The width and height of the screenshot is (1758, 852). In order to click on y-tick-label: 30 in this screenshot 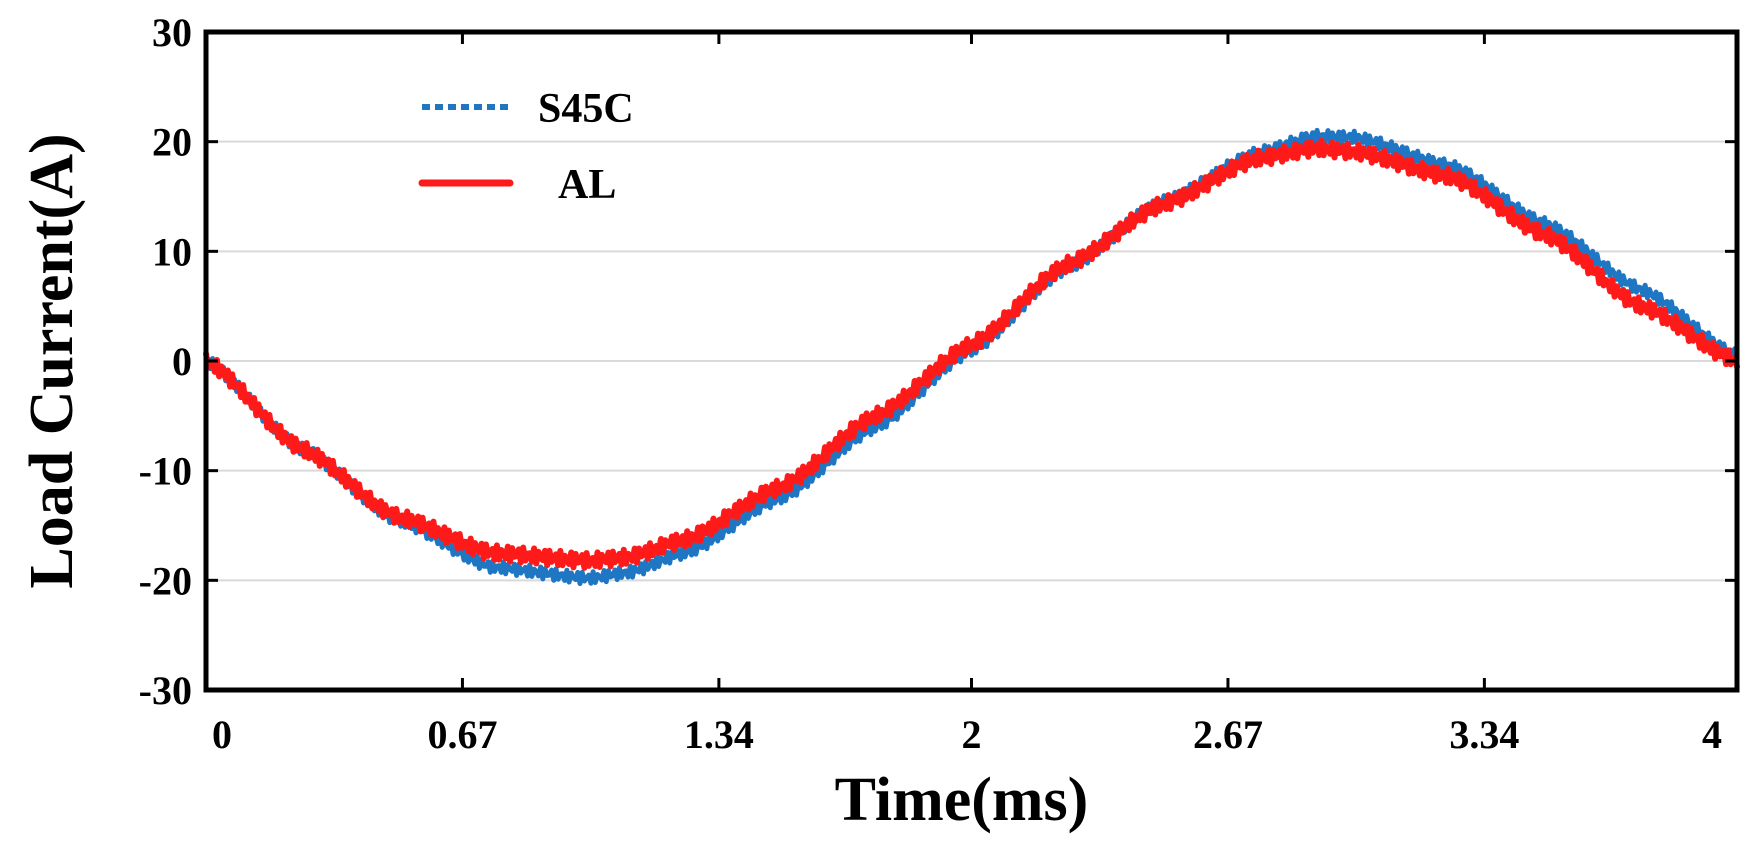, I will do `click(172, 32)`.